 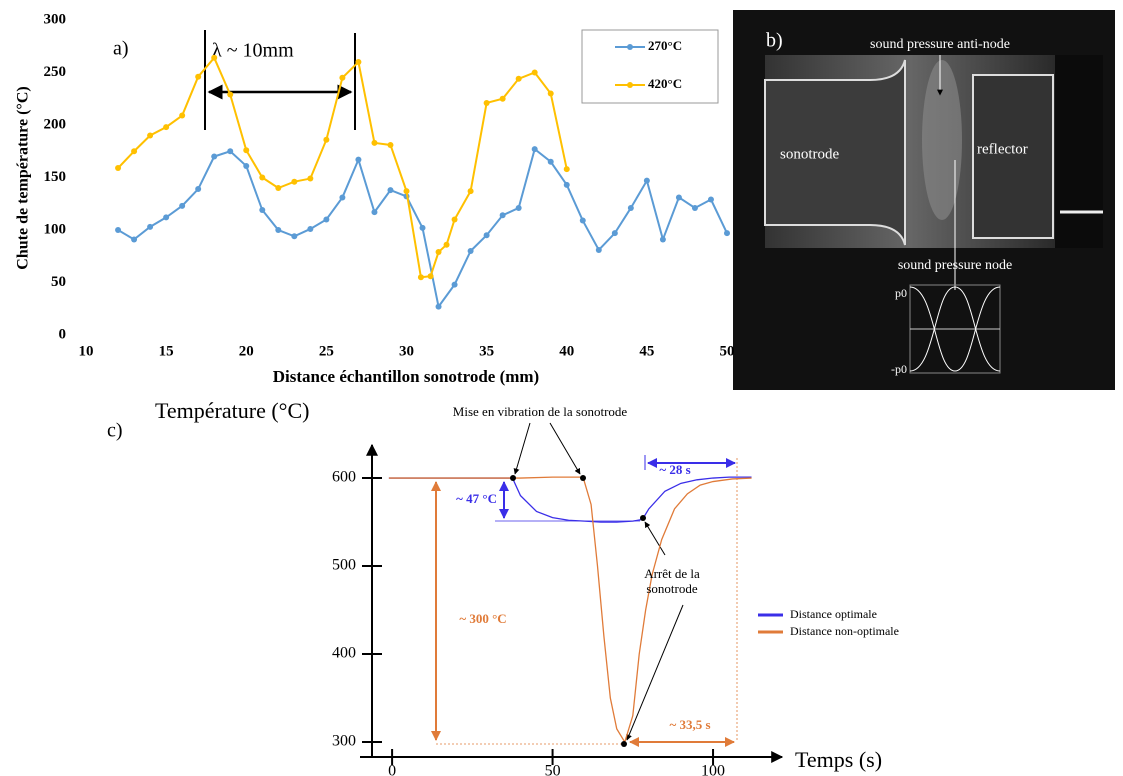 What do you see at coordinates (344, 477) in the screenshot?
I see `y-tick-label: 600` at bounding box center [344, 477].